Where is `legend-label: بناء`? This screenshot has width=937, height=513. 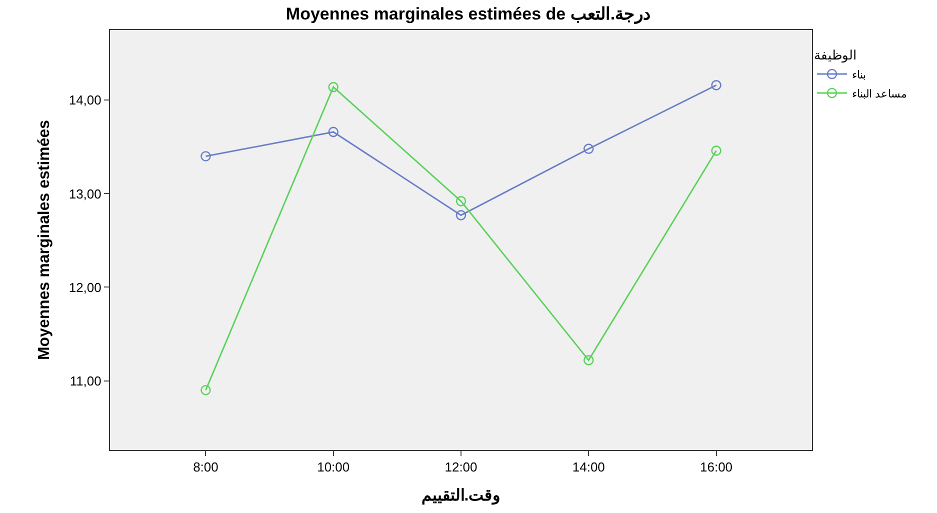 legend-label: بناء is located at coordinates (859, 75).